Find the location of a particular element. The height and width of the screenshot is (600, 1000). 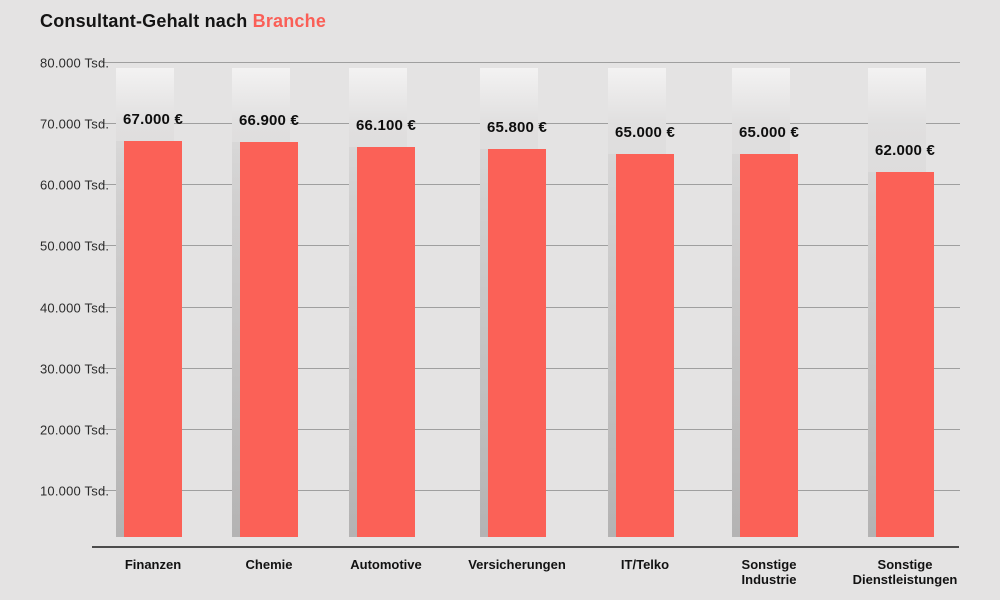

y-tick-label: 70.000 Tsd. is located at coordinates (75, 124).